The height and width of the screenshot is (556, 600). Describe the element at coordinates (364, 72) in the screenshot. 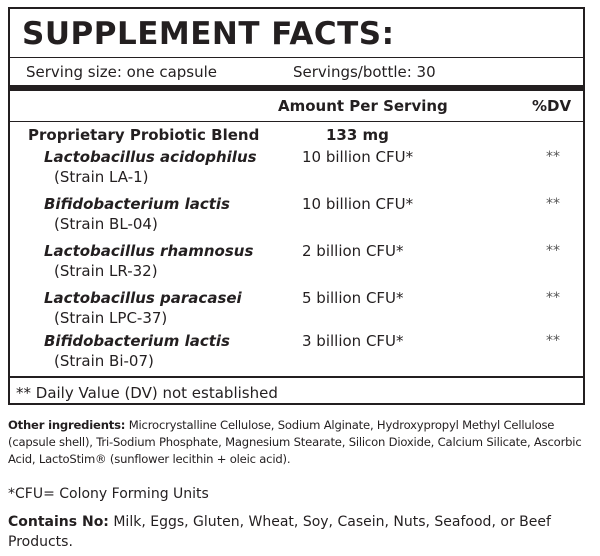

I see `servings-per-bottle: Servings/bottle: 30` at that location.